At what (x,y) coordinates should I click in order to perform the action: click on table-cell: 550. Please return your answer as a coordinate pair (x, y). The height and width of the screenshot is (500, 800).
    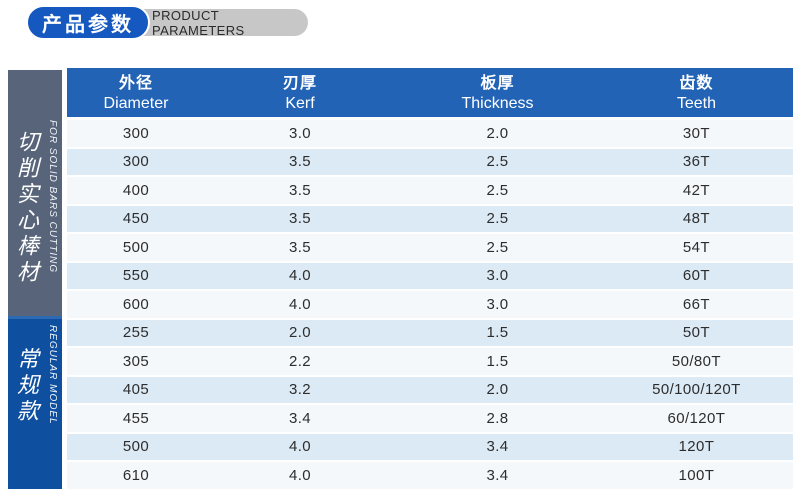
    Looking at the image, I should click on (136, 276).